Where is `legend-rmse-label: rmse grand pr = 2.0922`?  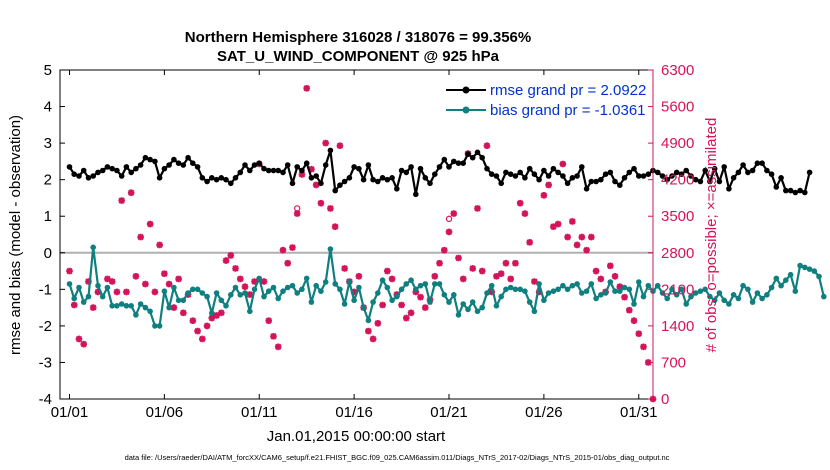
legend-rmse-label: rmse grand pr = 2.0922 is located at coordinates (568, 90).